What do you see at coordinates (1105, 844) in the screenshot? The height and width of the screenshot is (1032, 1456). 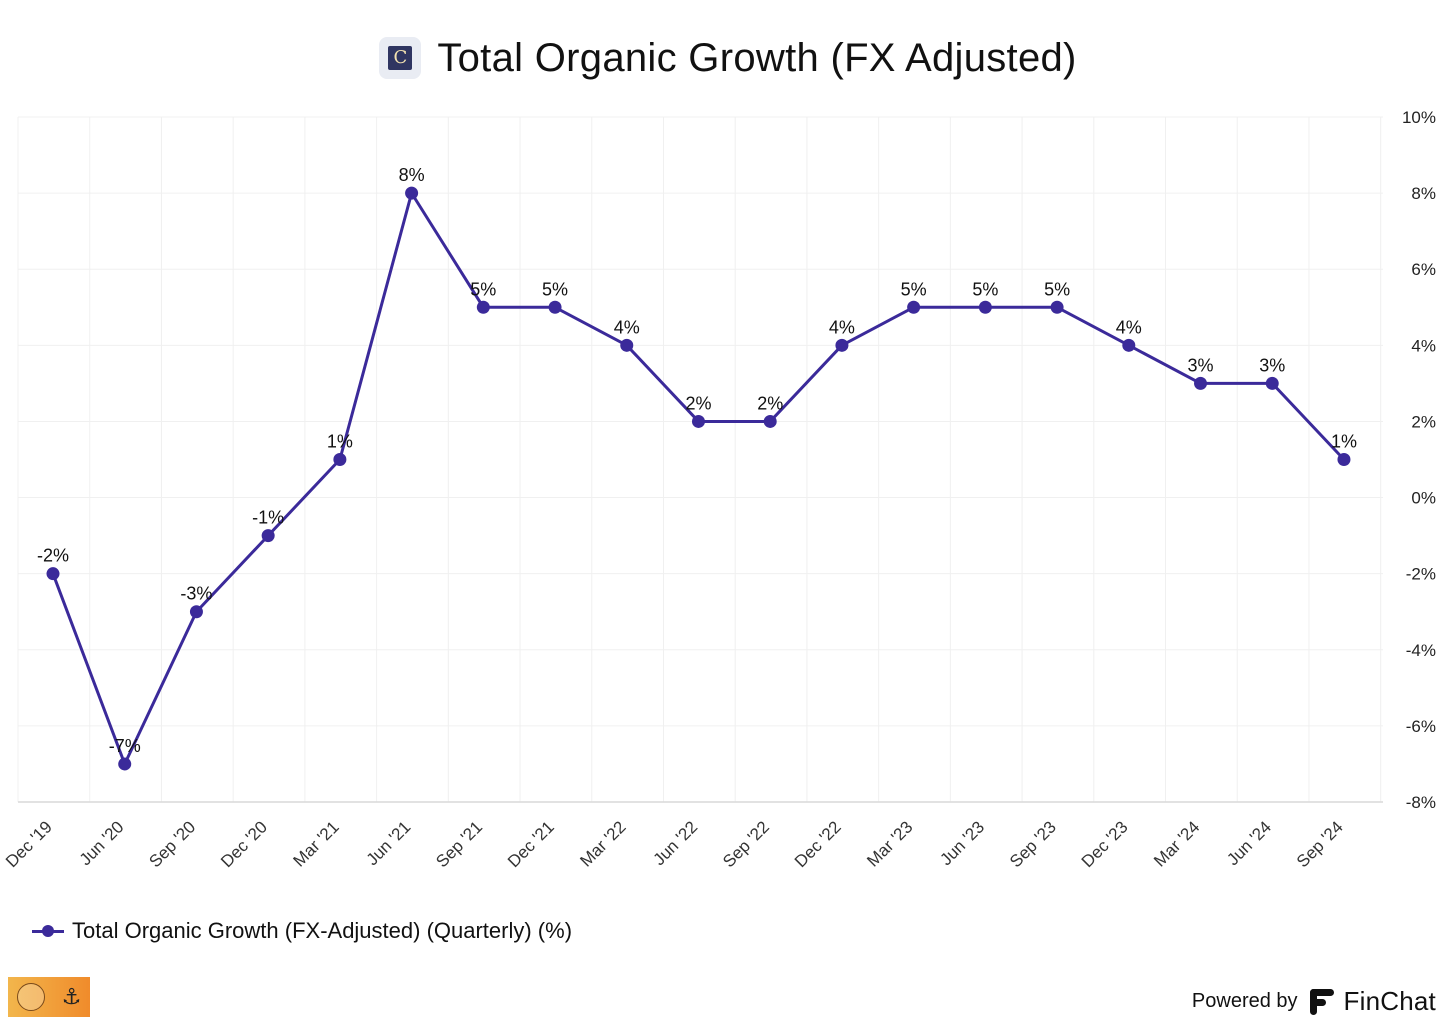 I see `x-tick-label: Dec '23` at bounding box center [1105, 844].